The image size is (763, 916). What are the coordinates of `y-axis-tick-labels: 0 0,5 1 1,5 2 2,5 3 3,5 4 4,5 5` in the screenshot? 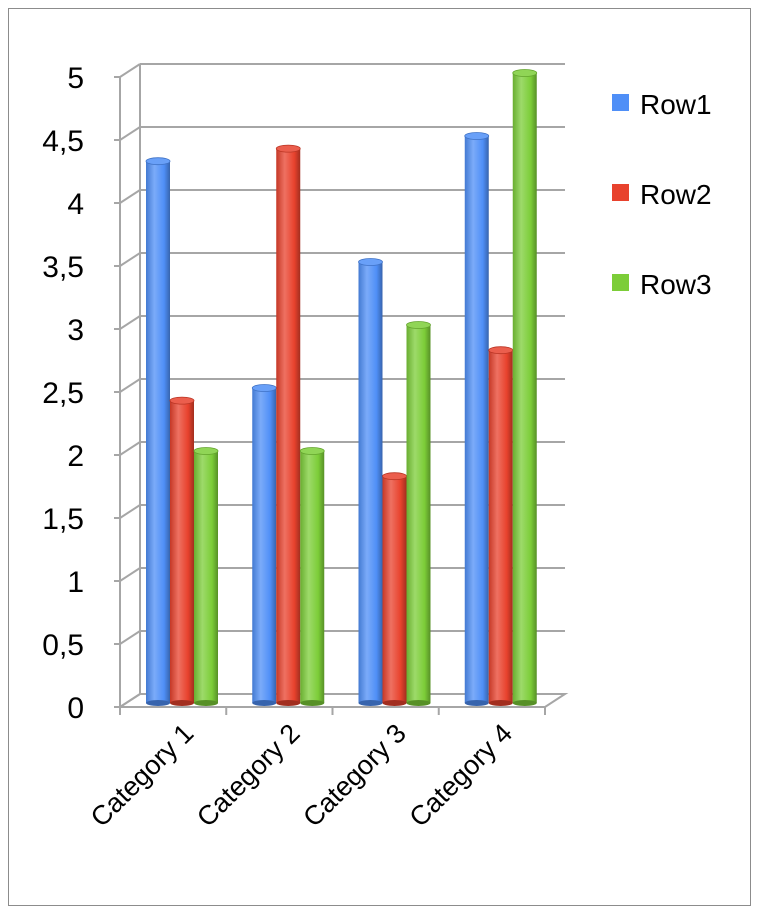 It's located at (63, 393).